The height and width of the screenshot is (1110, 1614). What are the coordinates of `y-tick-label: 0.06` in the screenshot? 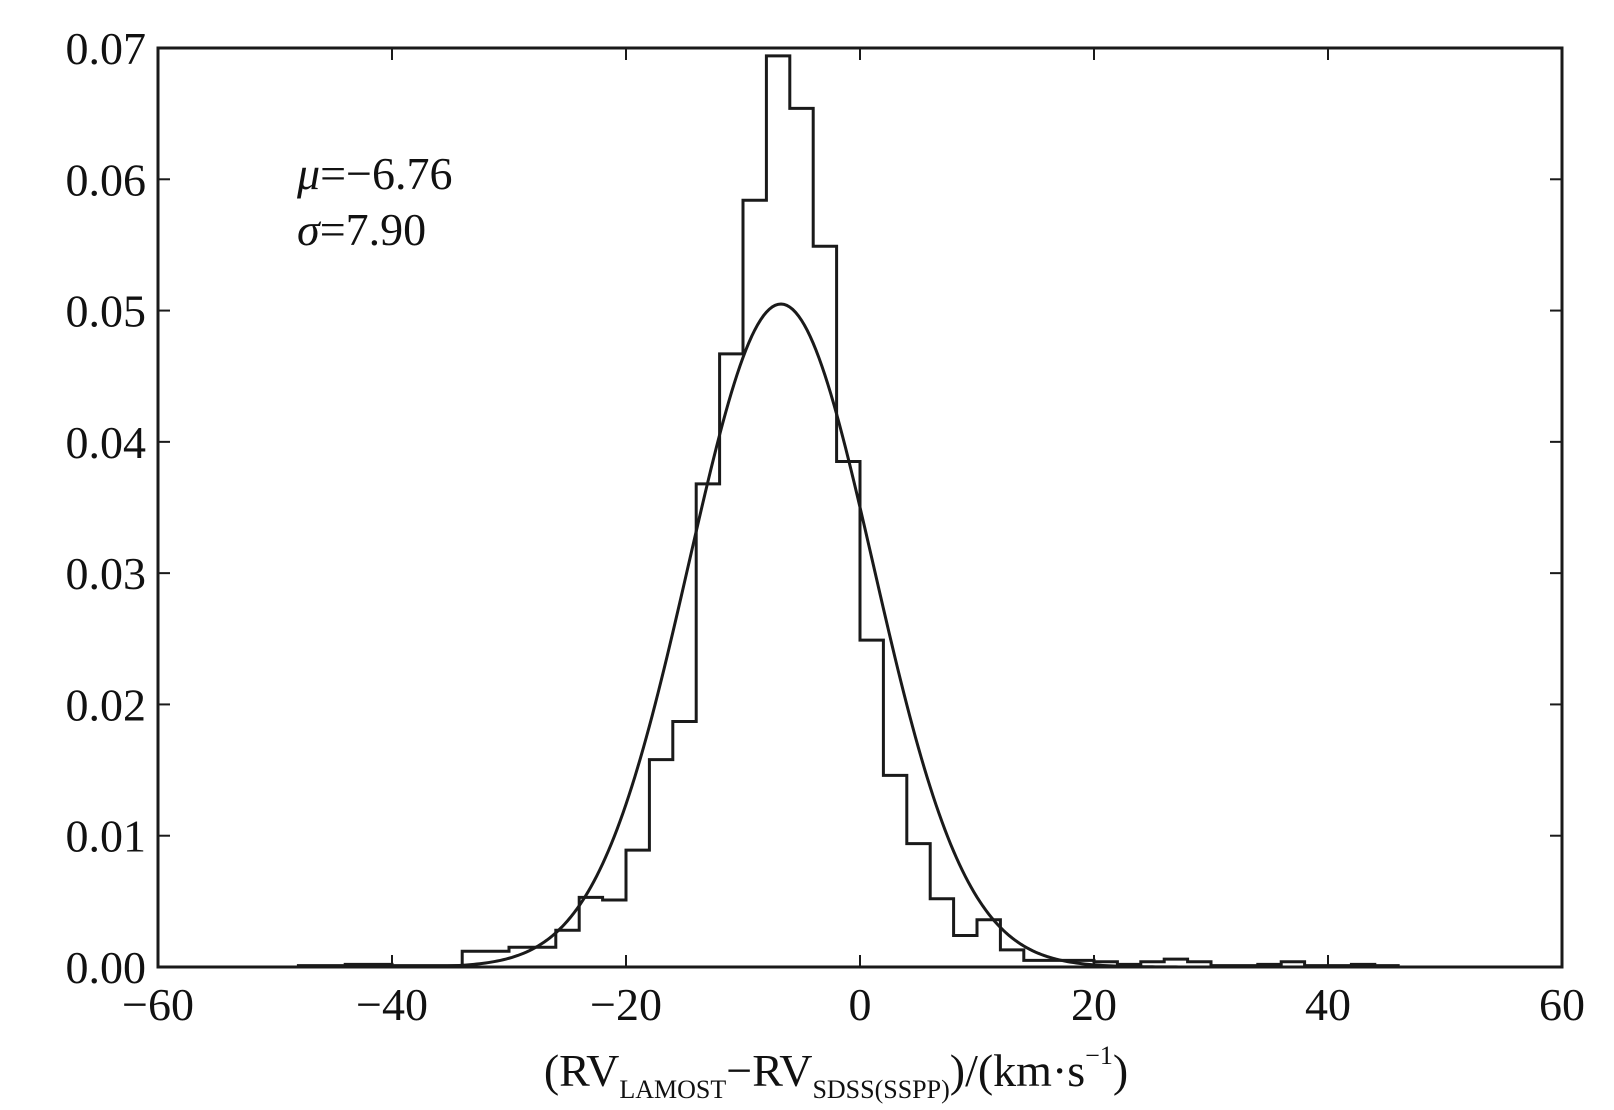 It's located at (106, 179).